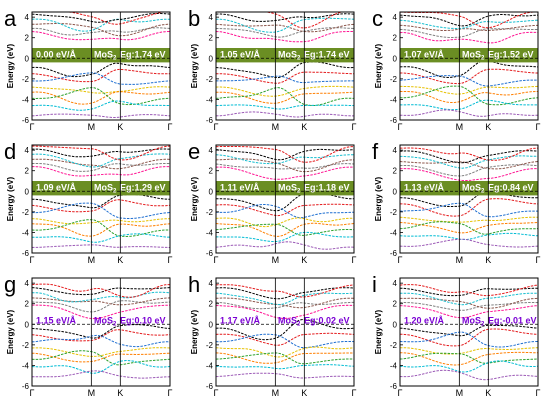  What do you see at coordinates (240, 188) in the screenshot?
I see `strain-label: 1.11 eV/Å` at bounding box center [240, 188].